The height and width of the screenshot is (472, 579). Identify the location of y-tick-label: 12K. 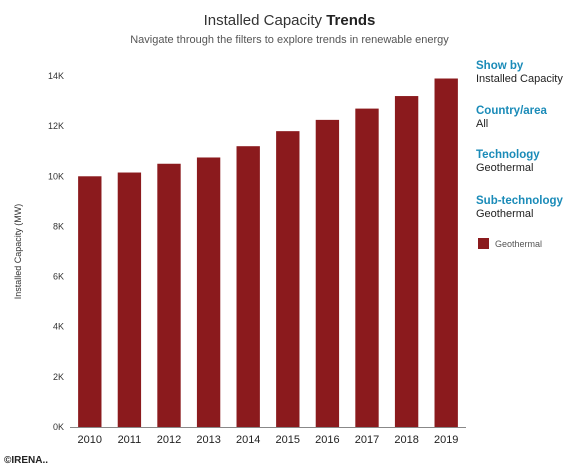
(56, 126).